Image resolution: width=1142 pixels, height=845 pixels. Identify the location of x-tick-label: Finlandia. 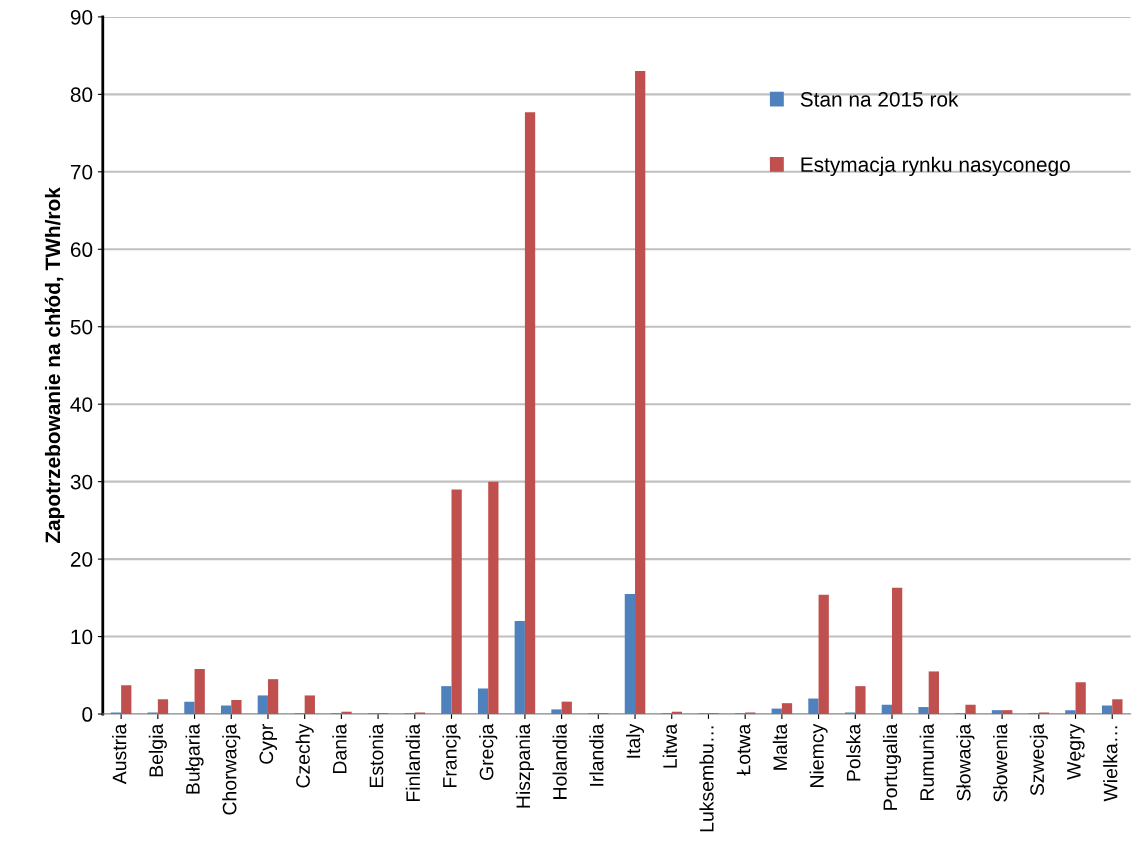
(413, 762).